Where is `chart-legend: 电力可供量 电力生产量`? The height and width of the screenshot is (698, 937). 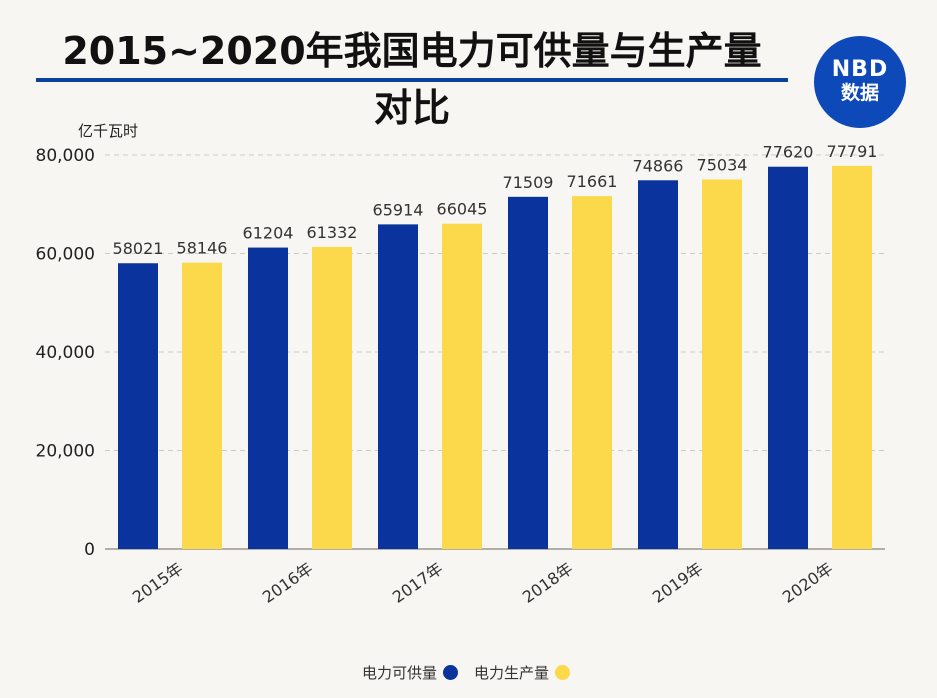 chart-legend: 电力可供量 电力生产量 is located at coordinates (474, 672).